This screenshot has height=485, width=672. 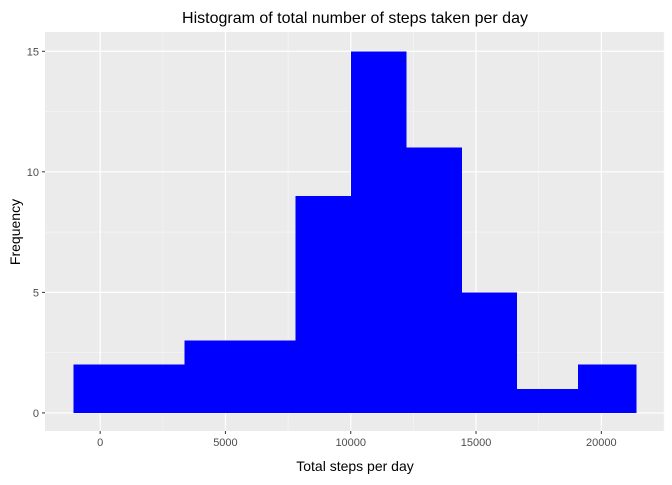 I want to click on y-axis-ticks: 0 5 10 15, so click(x=36, y=233).